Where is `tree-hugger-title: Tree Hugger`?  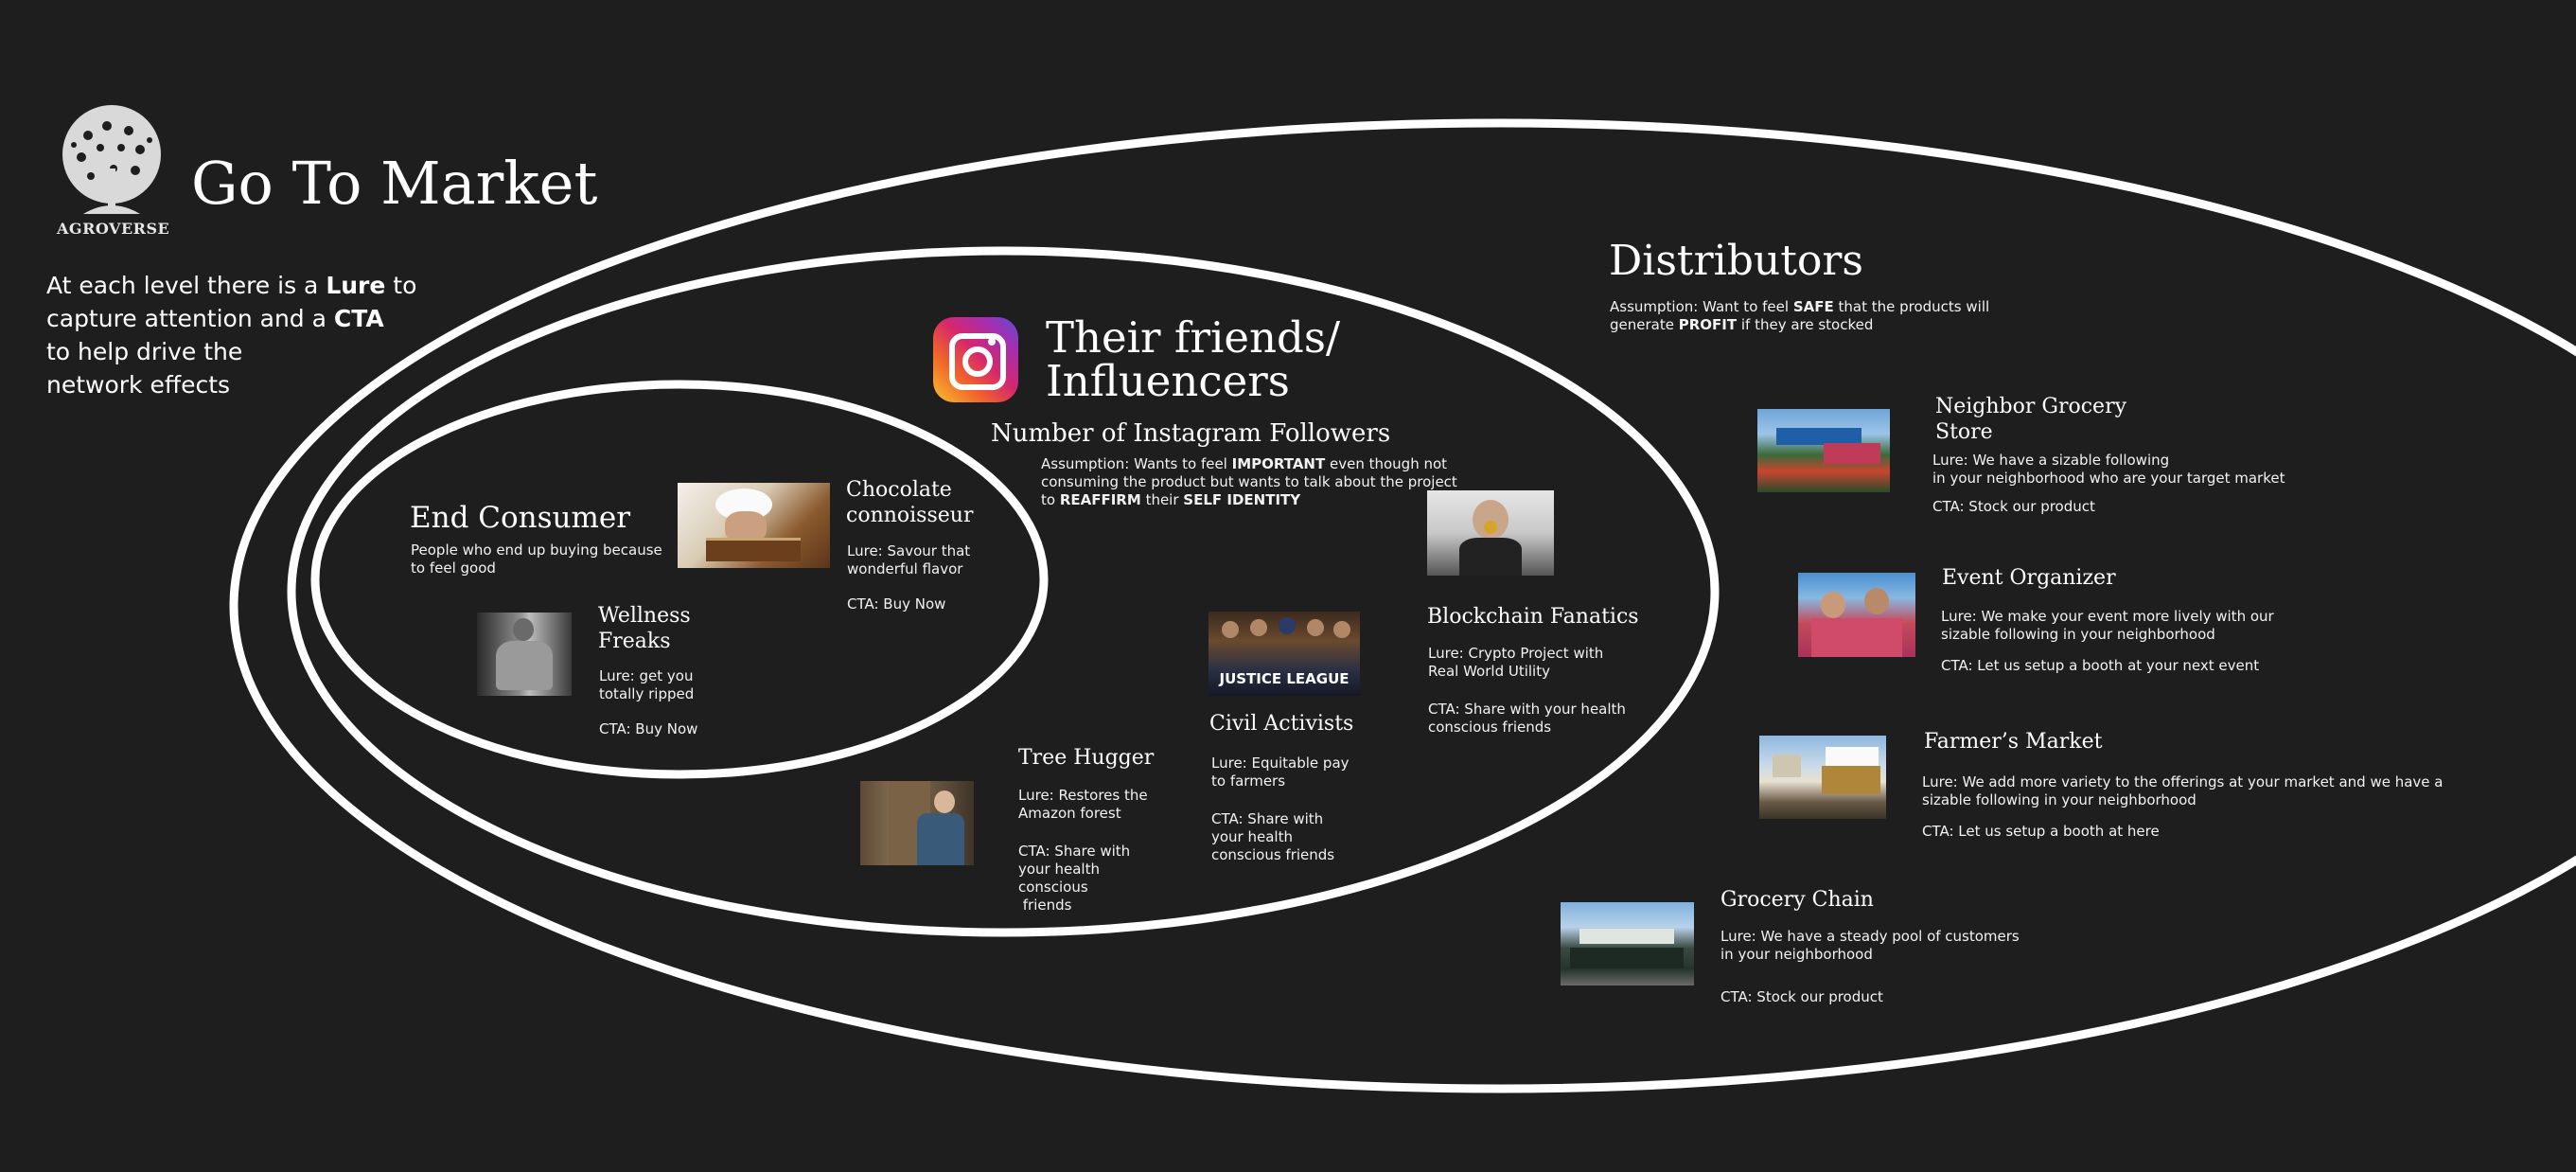
tree-hugger-title: Tree Hugger is located at coordinates (1086, 758).